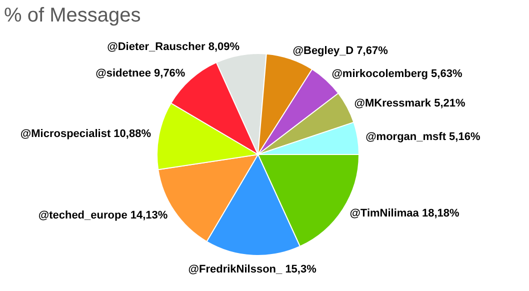  I want to click on slice-label: @mirkocolemberg 5,63%, so click(397, 74).